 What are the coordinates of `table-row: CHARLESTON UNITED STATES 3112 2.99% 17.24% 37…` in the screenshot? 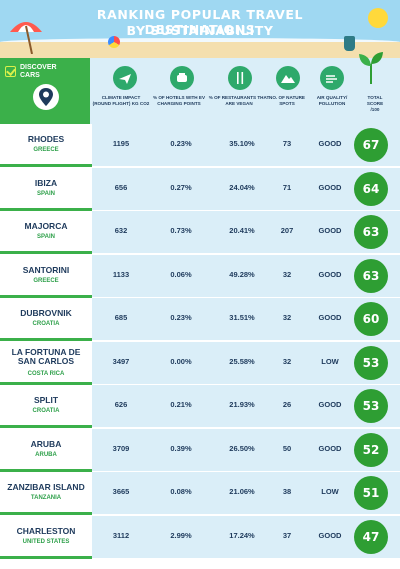 It's located at (200, 537).